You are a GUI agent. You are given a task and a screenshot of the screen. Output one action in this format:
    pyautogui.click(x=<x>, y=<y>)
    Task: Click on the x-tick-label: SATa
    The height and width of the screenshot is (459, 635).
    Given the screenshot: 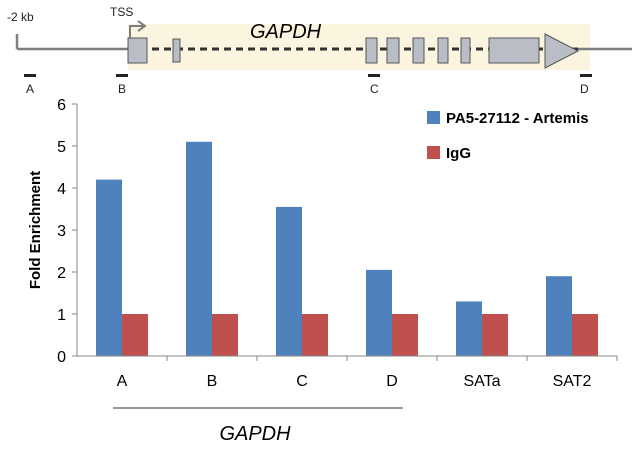 What is the action you would take?
    pyautogui.click(x=481, y=381)
    